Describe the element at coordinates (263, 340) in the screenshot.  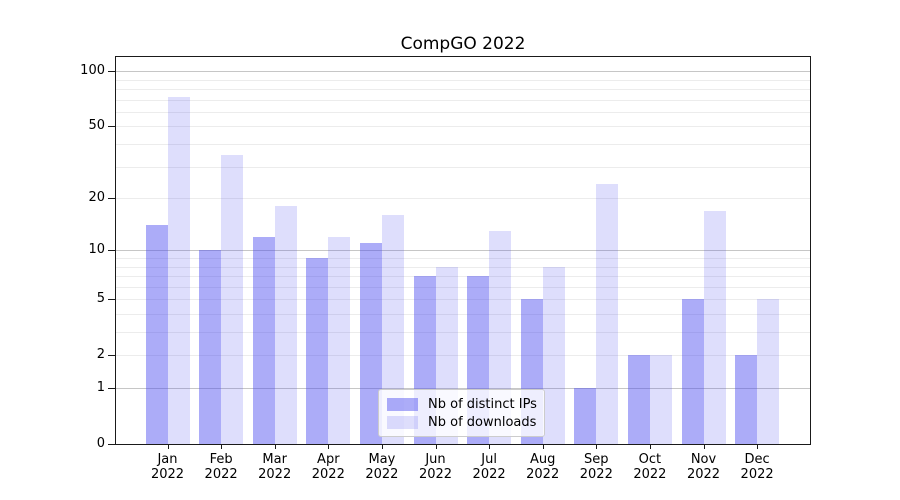
I see `bar-mar-distinct-ips` at that location.